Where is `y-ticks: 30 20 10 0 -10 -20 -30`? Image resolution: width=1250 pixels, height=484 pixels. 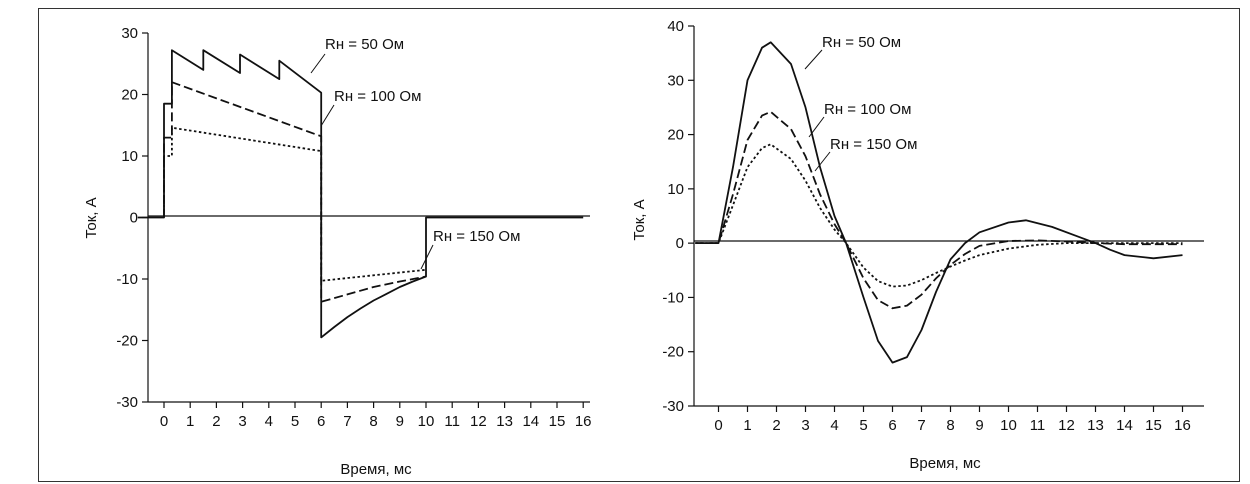
y-ticks: 30 20 10 0 -10 -20 -30 is located at coordinates (132, 218).